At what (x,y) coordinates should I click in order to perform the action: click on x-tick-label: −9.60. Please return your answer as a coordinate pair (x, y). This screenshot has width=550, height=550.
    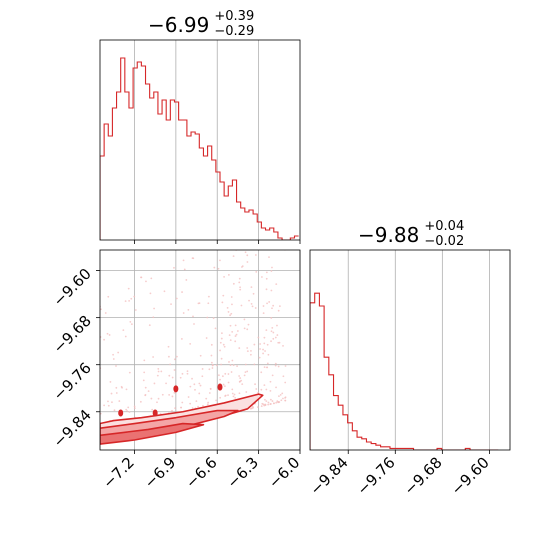
    Looking at the image, I should click on (470, 476).